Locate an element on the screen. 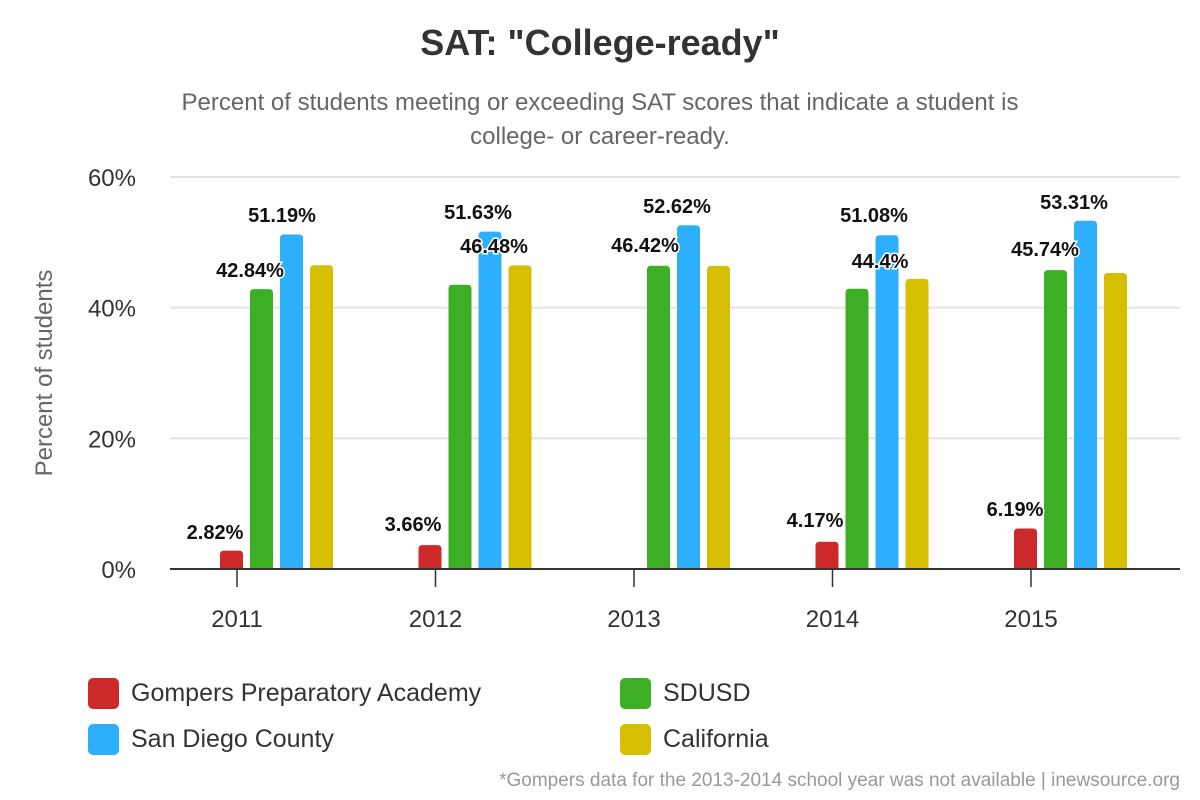  x-tick-label: 2013 is located at coordinates (633, 619).